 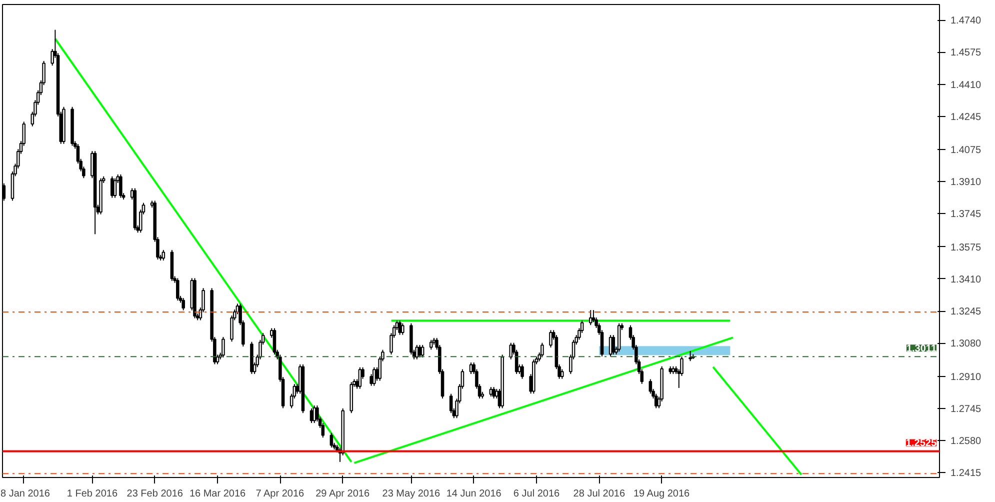 What do you see at coordinates (966, 85) in the screenshot?
I see `y-tick-label: 1.4410` at bounding box center [966, 85].